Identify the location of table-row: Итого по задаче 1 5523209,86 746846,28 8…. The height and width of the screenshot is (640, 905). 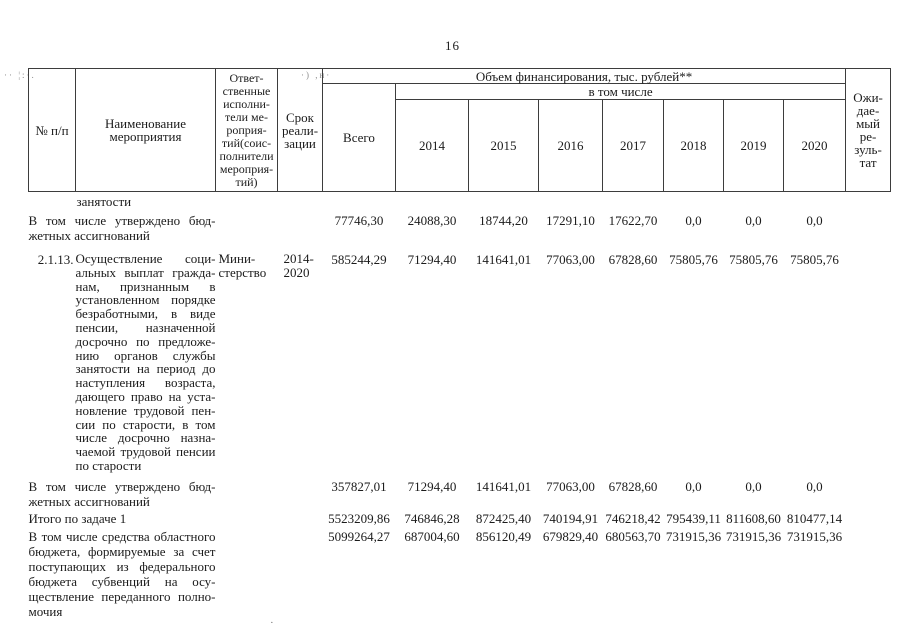
(460, 517).